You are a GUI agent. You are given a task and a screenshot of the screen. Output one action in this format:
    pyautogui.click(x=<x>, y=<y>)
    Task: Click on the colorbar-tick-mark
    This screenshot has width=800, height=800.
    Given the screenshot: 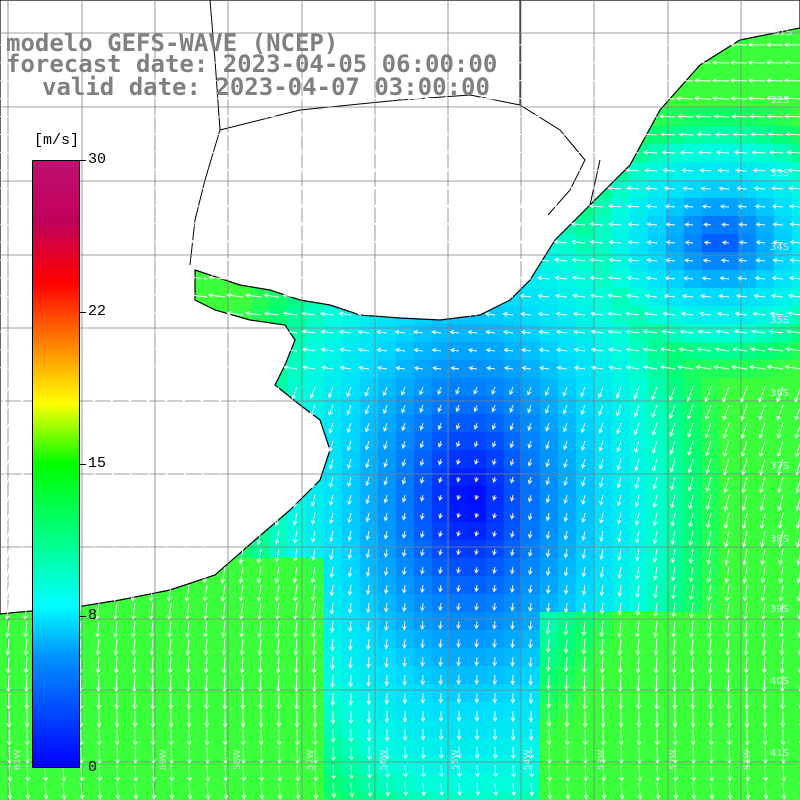 What is the action you would take?
    pyautogui.click(x=83, y=616)
    